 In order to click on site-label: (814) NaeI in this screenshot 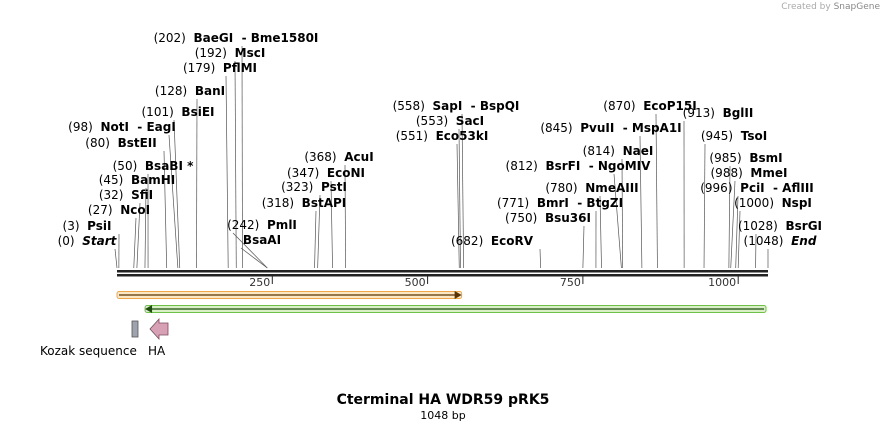, I will do `click(618, 151)`.